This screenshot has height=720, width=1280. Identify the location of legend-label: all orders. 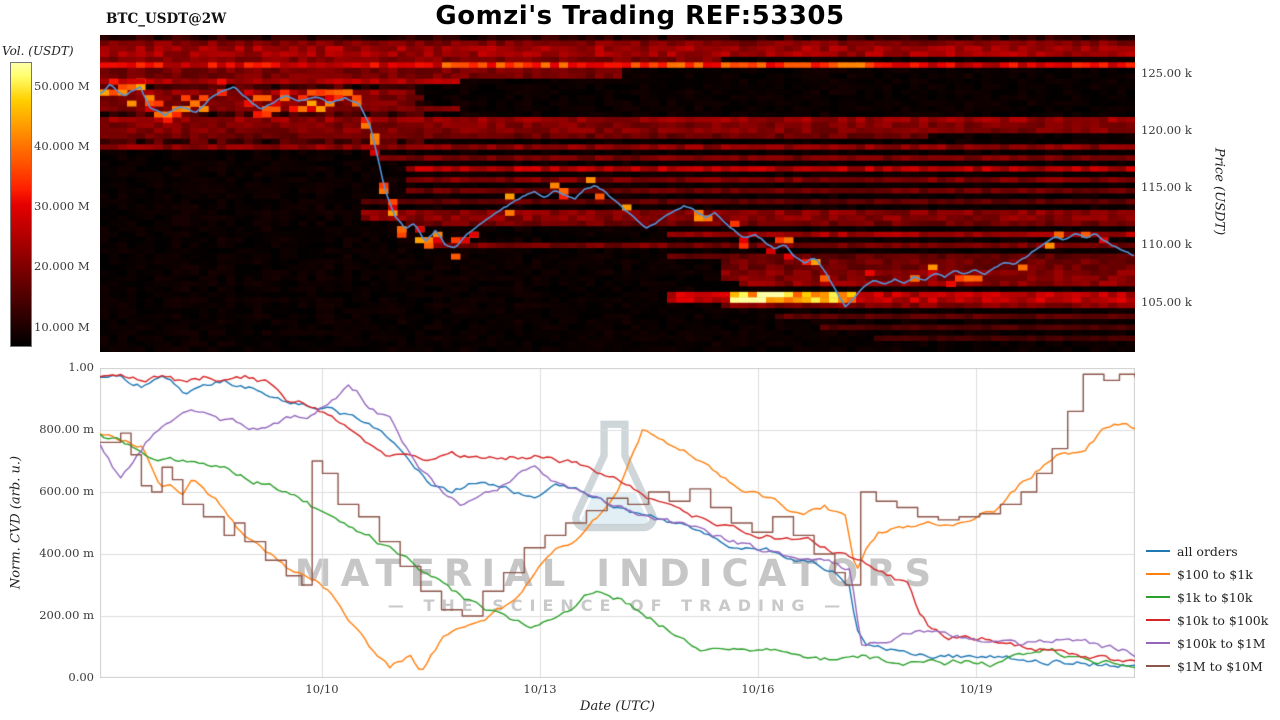
(1207, 551).